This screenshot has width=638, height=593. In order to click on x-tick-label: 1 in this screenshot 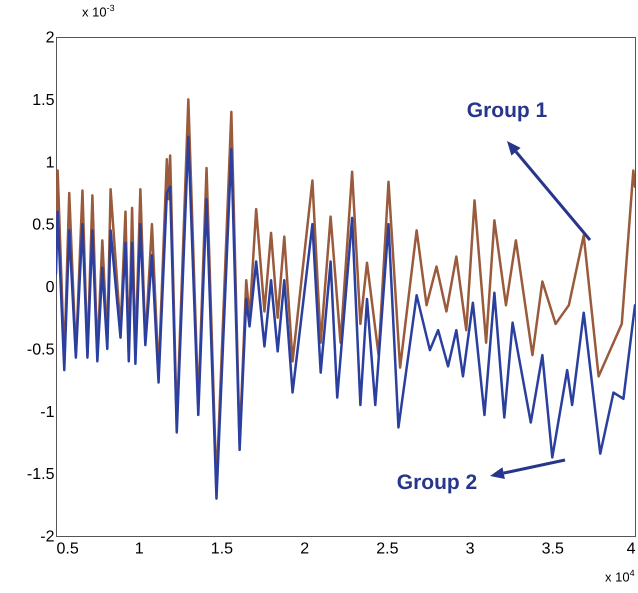, I will do `click(139, 549)`.